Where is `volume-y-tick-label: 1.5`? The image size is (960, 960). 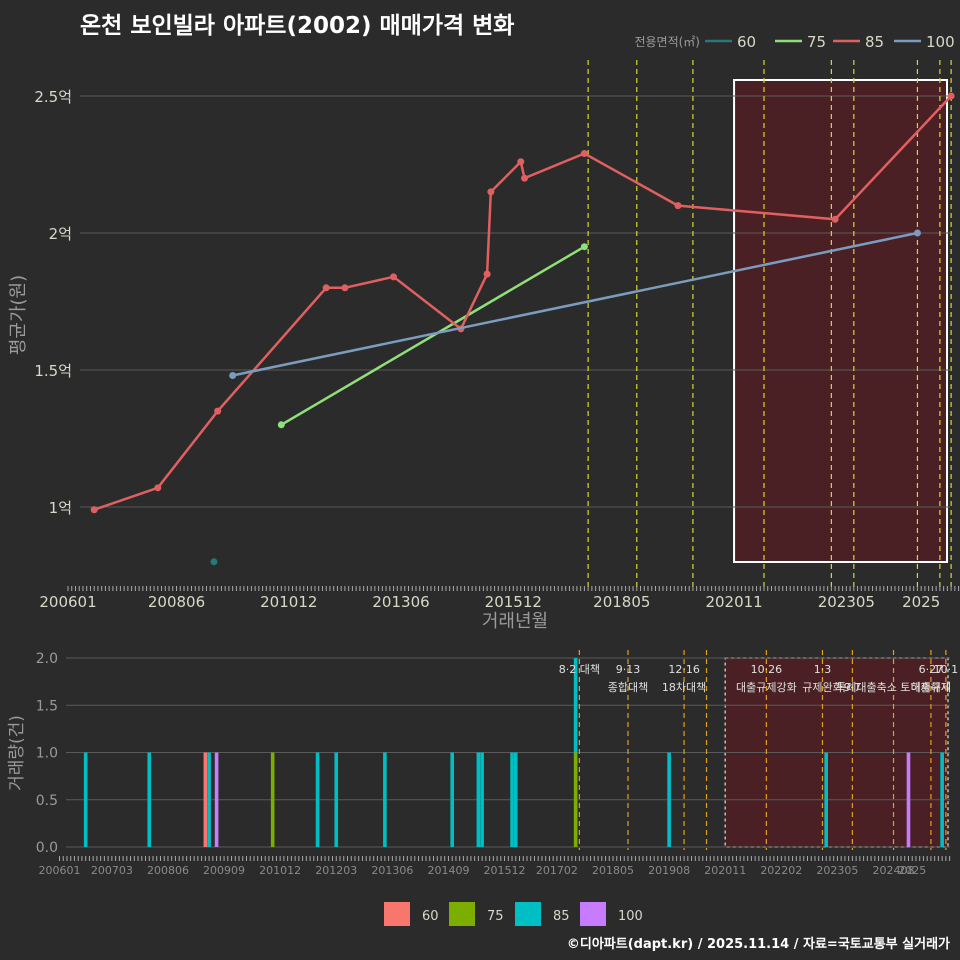
volume-y-tick-label: 1.5 is located at coordinates (47, 706).